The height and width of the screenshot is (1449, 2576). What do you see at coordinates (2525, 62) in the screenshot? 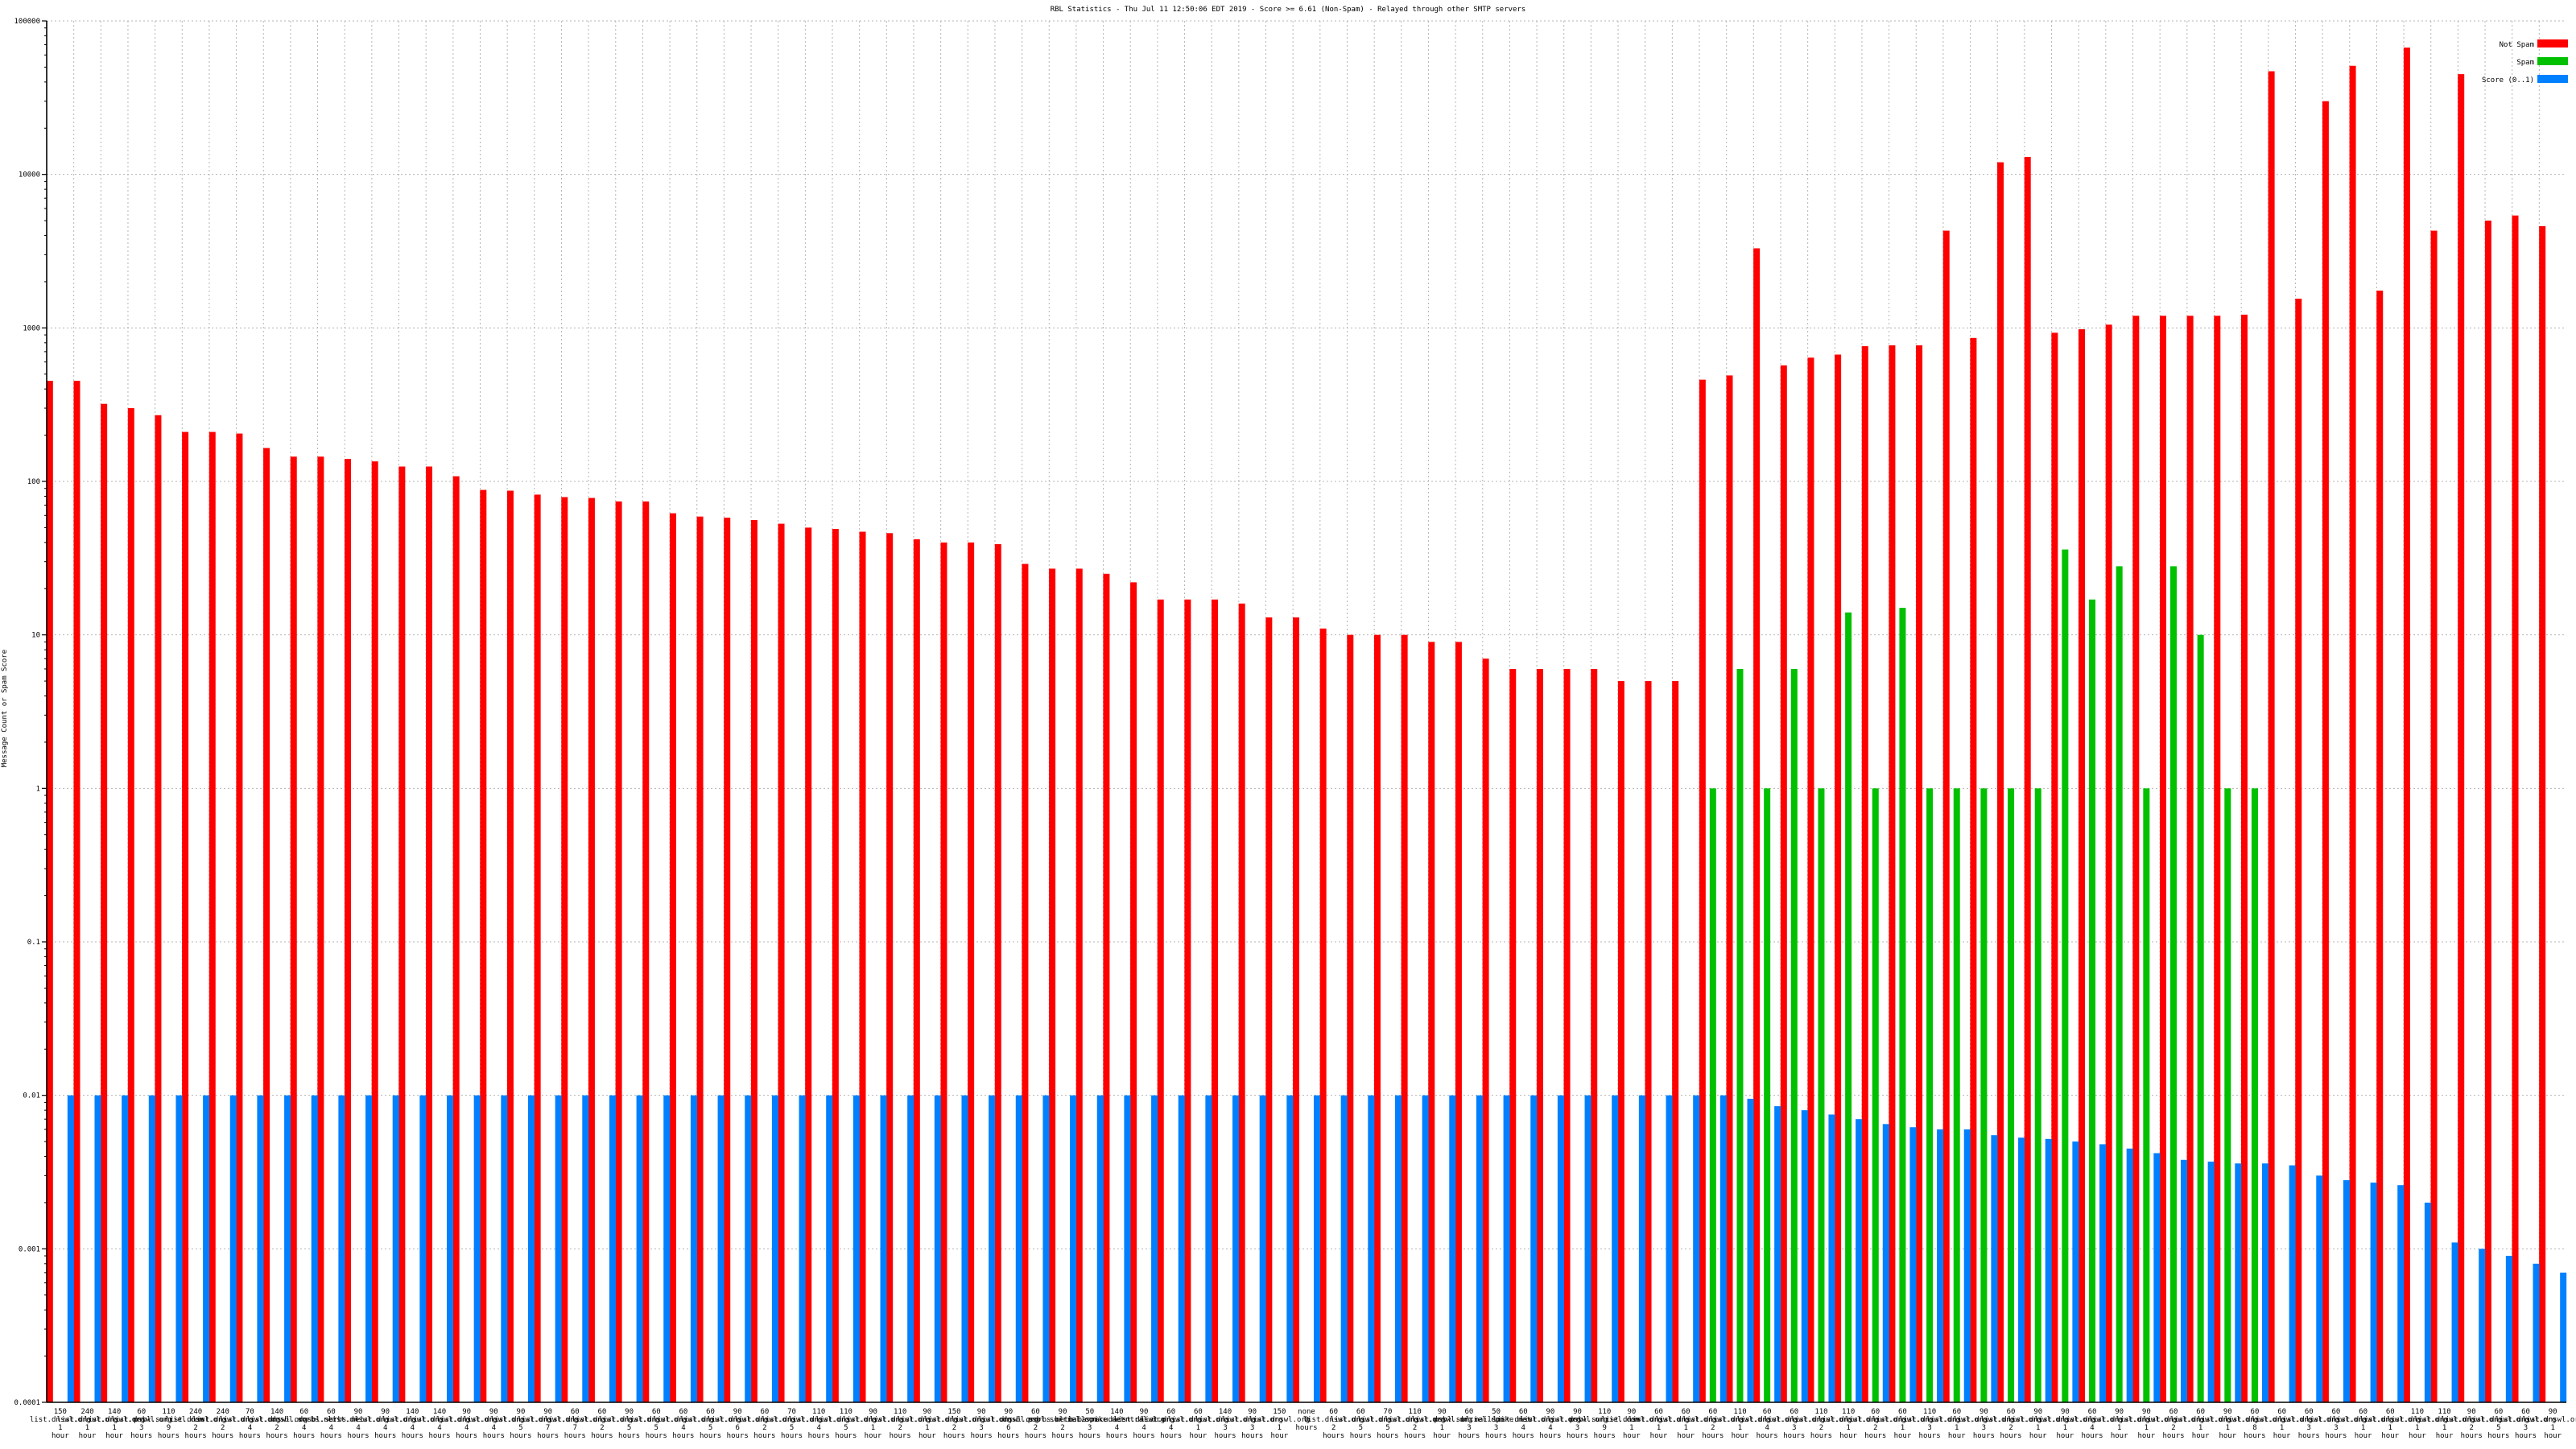
I see `legend: Not Spam Spam Score (0..1)` at bounding box center [2525, 62].